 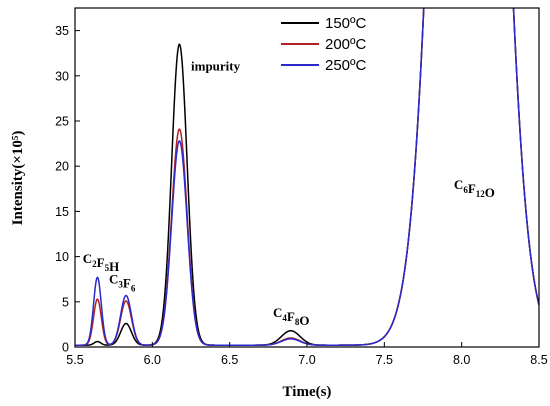 I want to click on annotation-c2f5h: C2F5H, so click(x=101, y=262).